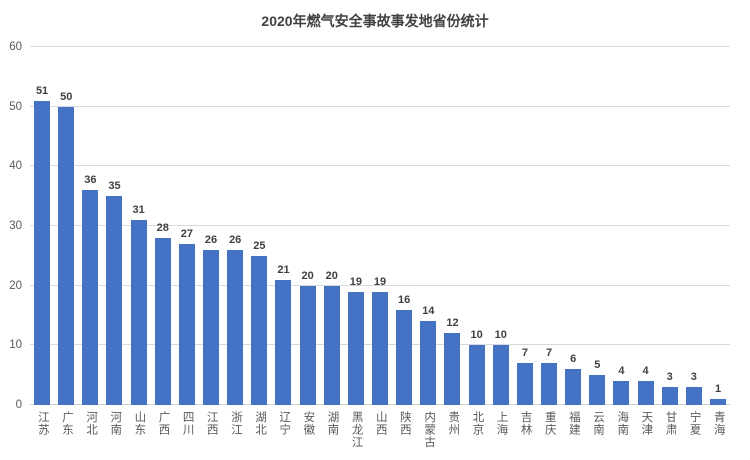 The height and width of the screenshot is (460, 750). I want to click on bar-group: 4 海南, so click(621, 241).